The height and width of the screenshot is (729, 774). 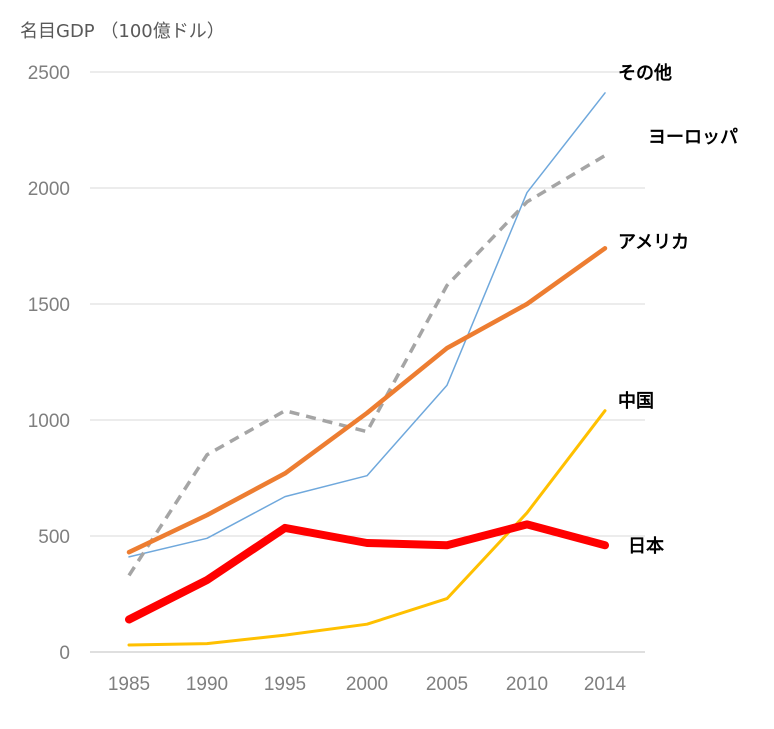 What do you see at coordinates (49, 189) in the screenshot?
I see `y-tick-label: 2000` at bounding box center [49, 189].